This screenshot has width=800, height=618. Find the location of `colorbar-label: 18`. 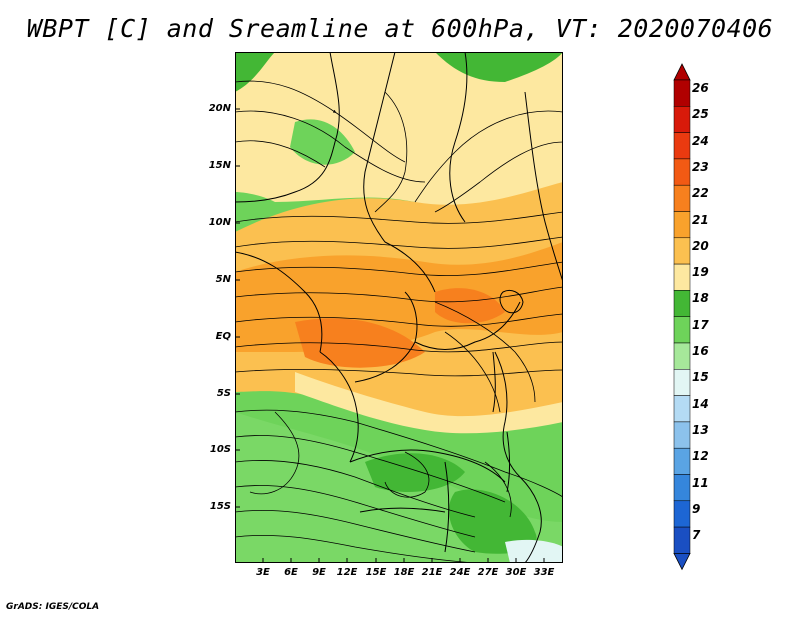

colorbar-label: 18 is located at coordinates (700, 298).